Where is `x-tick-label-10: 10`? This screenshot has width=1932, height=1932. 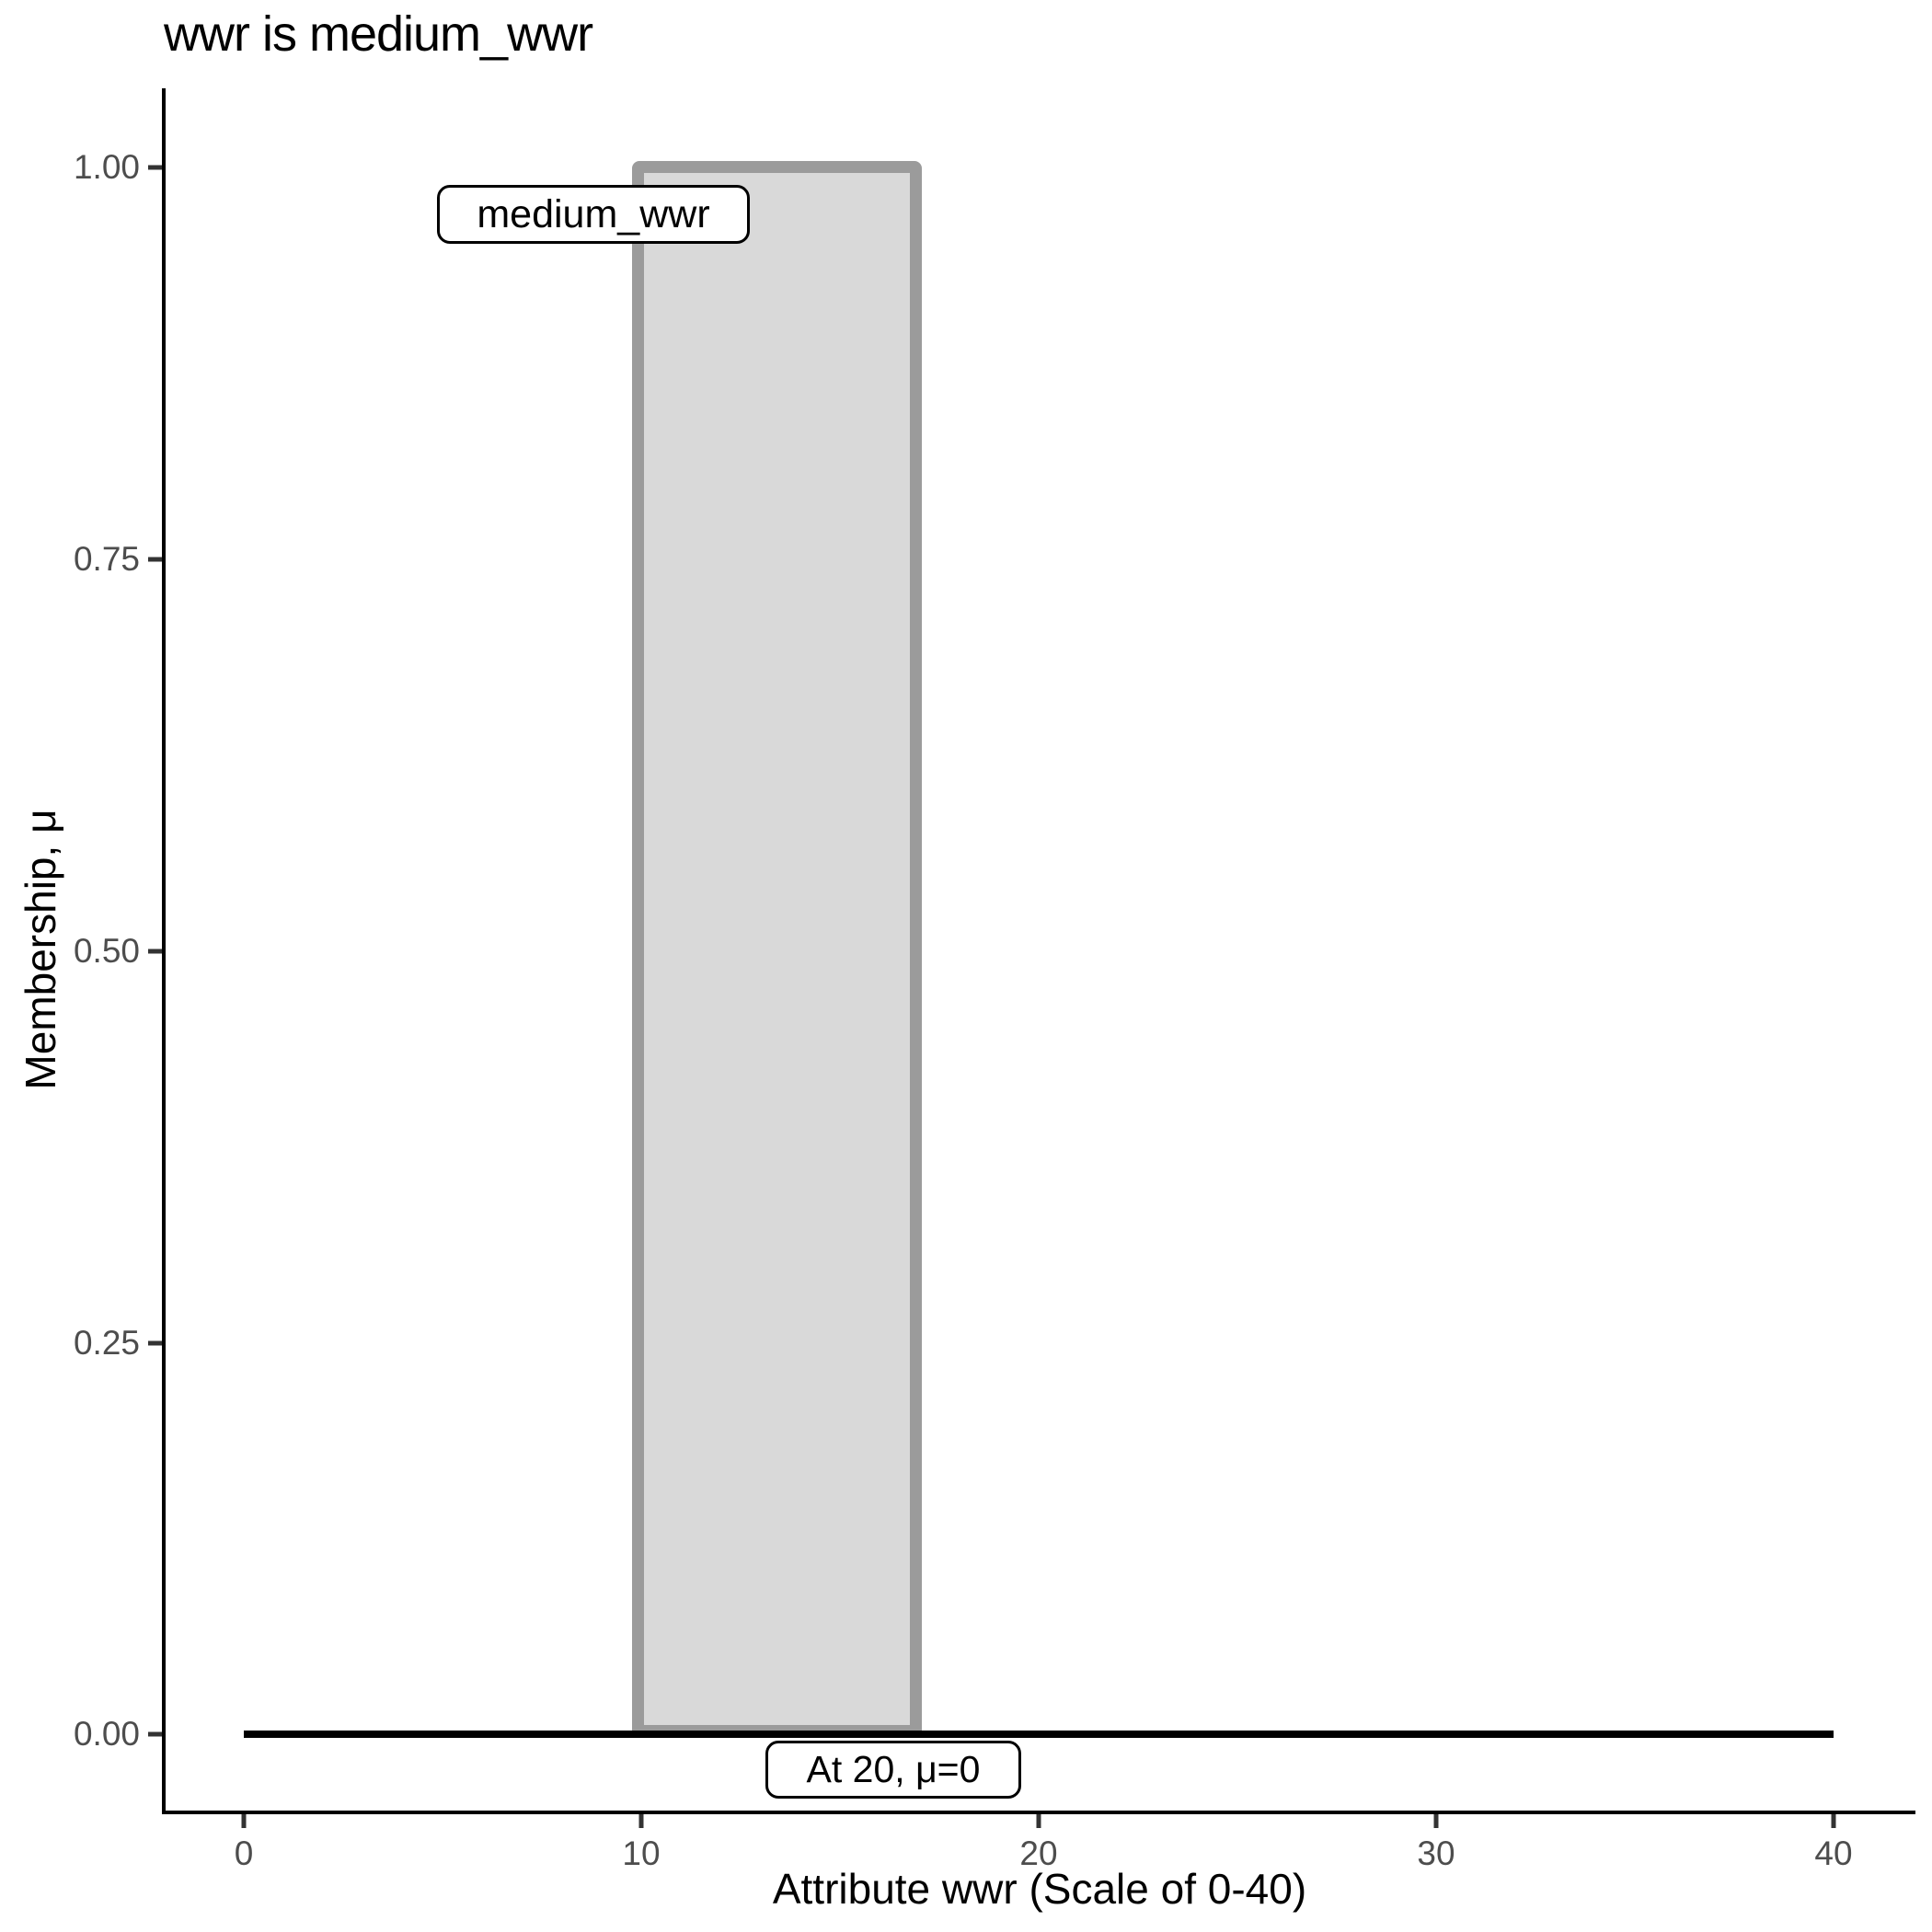 x-tick-label-10: 10 is located at coordinates (641, 1853).